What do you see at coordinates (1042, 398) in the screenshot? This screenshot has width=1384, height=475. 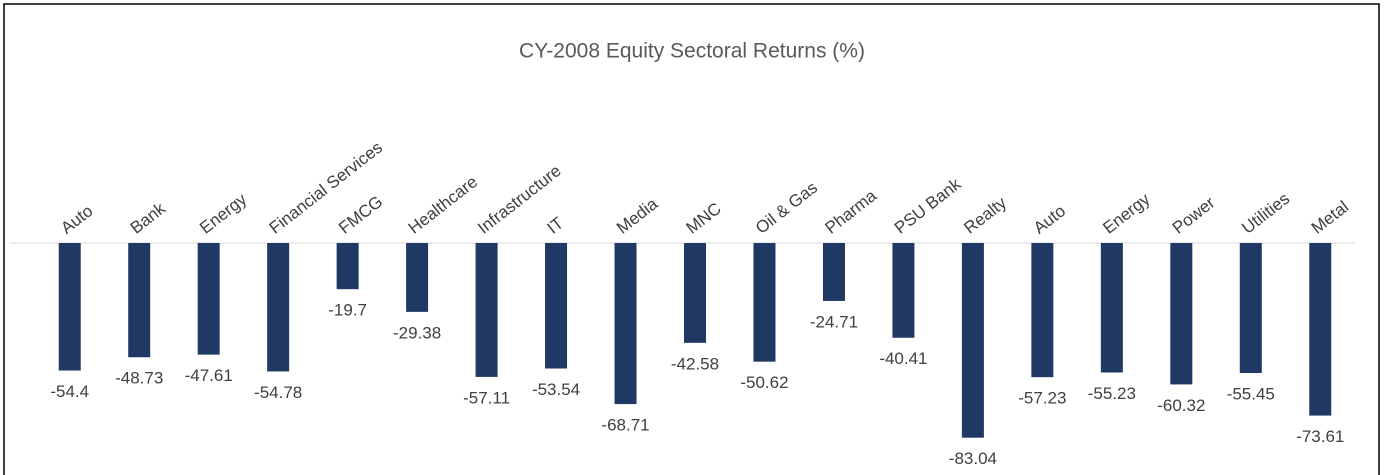 I see `data-label: -57.23` at bounding box center [1042, 398].